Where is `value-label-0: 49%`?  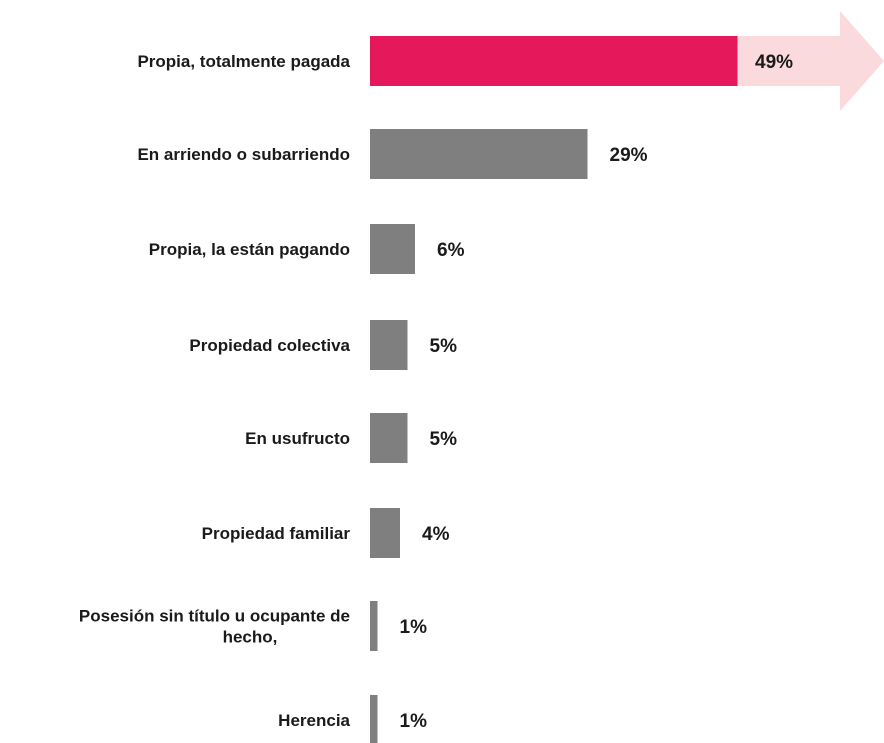
value-label-0: 49% is located at coordinates (774, 62).